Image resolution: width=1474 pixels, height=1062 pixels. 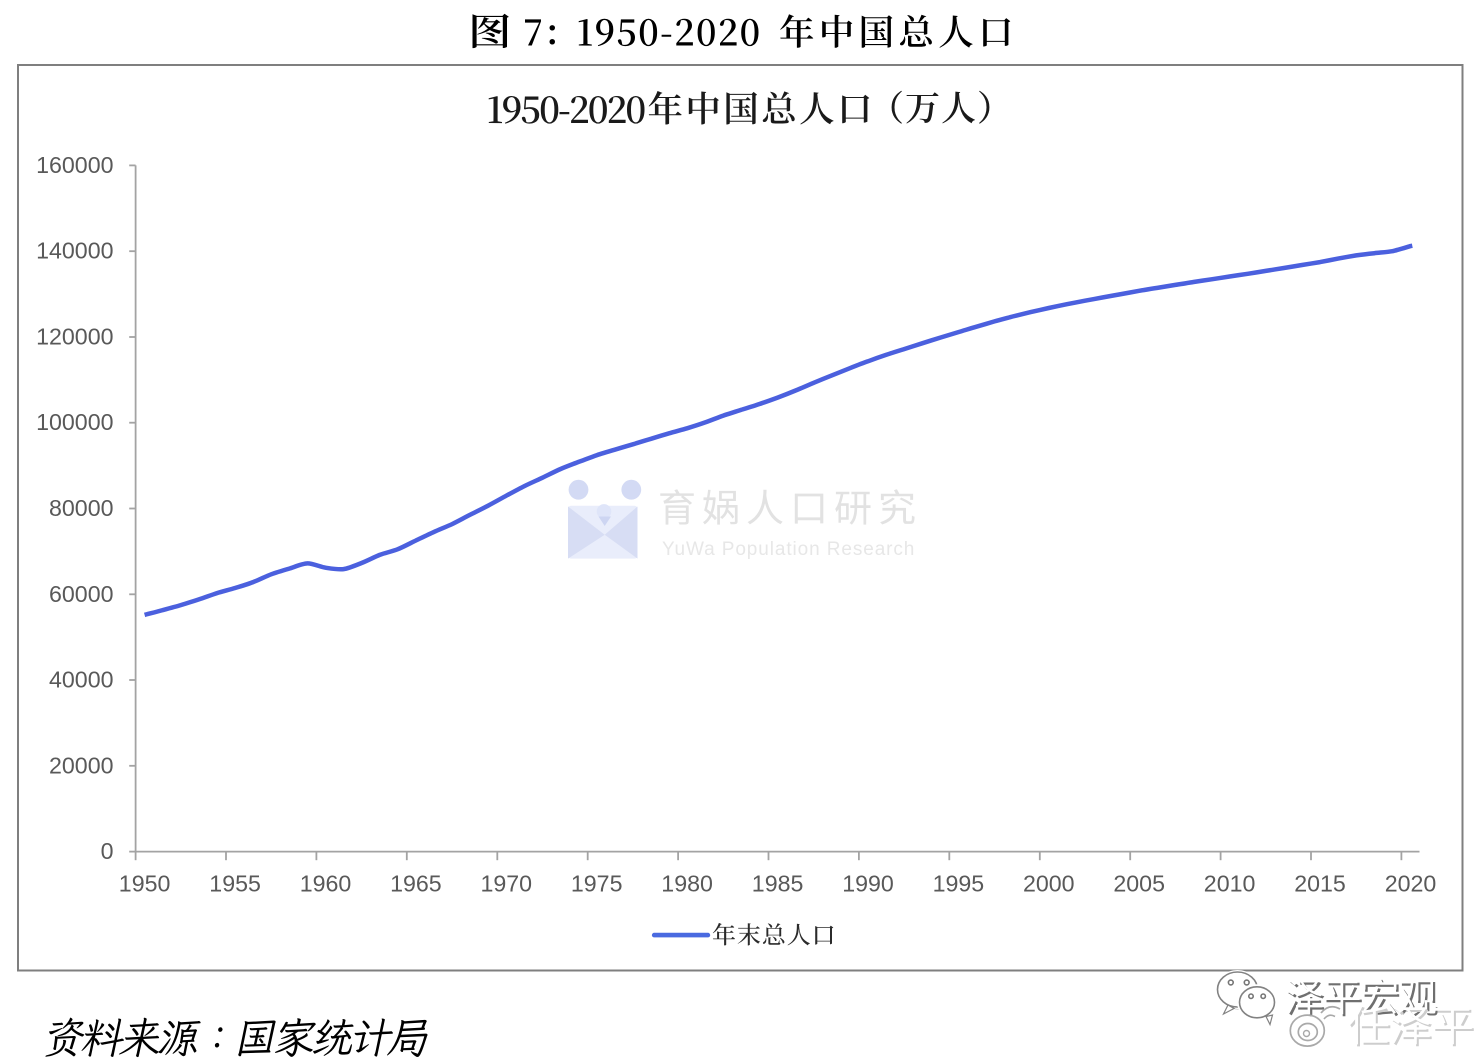 What do you see at coordinates (597, 884) in the screenshot?
I see `svg-text: 1975` at bounding box center [597, 884].